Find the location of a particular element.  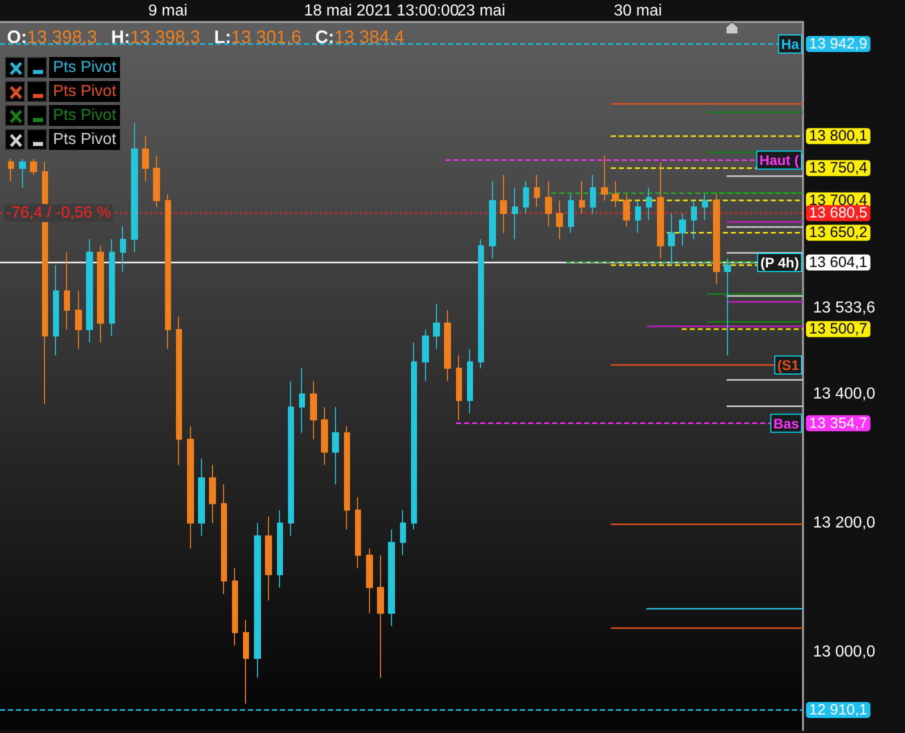

data-label: 13 750,4 is located at coordinates (838, 168).